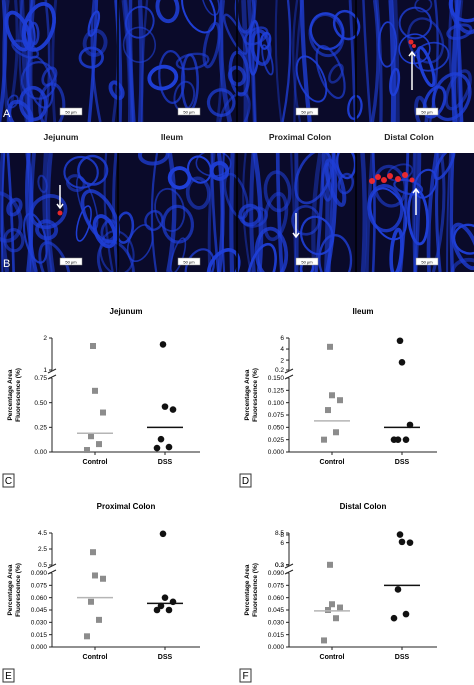 This screenshot has width=474, height=685. I want to click on y-tick-label: 2.5, so click(42, 549).